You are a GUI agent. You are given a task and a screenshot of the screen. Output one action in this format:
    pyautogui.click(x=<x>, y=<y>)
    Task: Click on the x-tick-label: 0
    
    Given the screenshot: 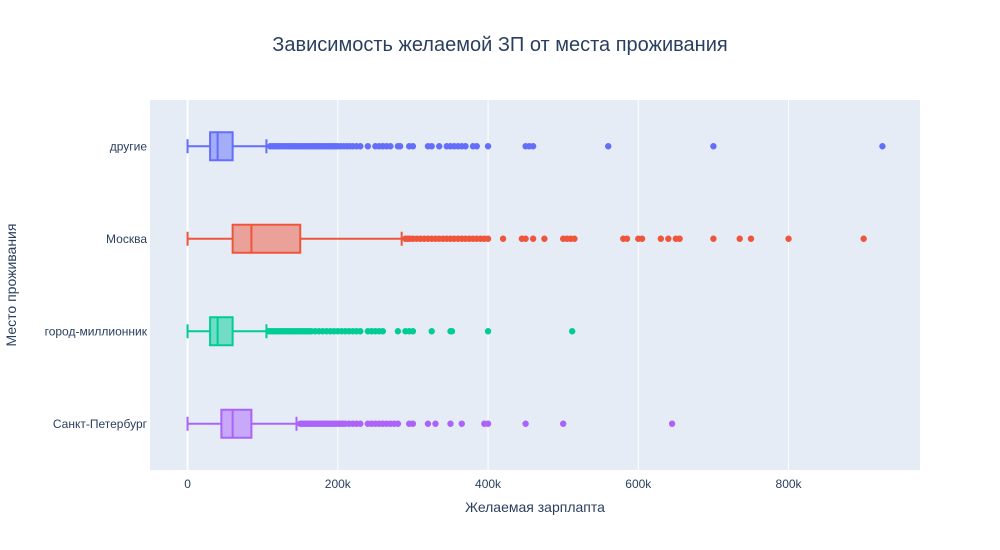 What is the action you would take?
    pyautogui.click(x=187, y=484)
    